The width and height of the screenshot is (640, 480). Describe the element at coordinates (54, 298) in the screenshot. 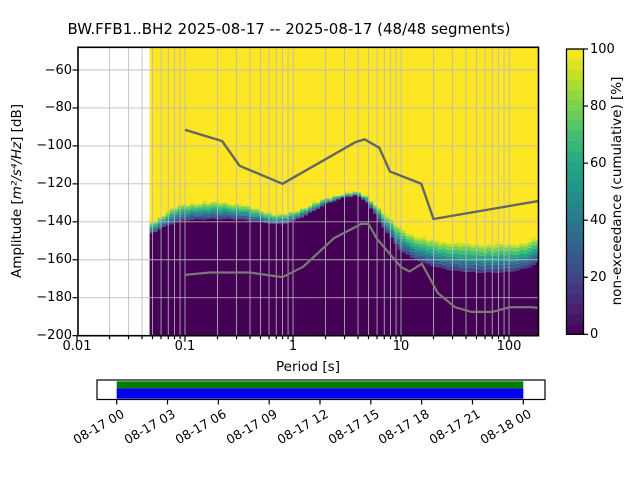

I see `y-tick-label: −180` at that location.